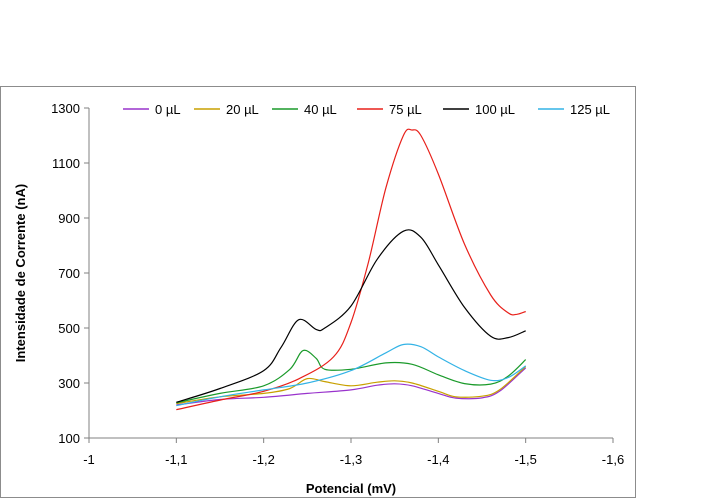 The height and width of the screenshot is (500, 726). Describe the element at coordinates (351, 488) in the screenshot. I see `x-axis-title: Potencial (mV)` at that location.